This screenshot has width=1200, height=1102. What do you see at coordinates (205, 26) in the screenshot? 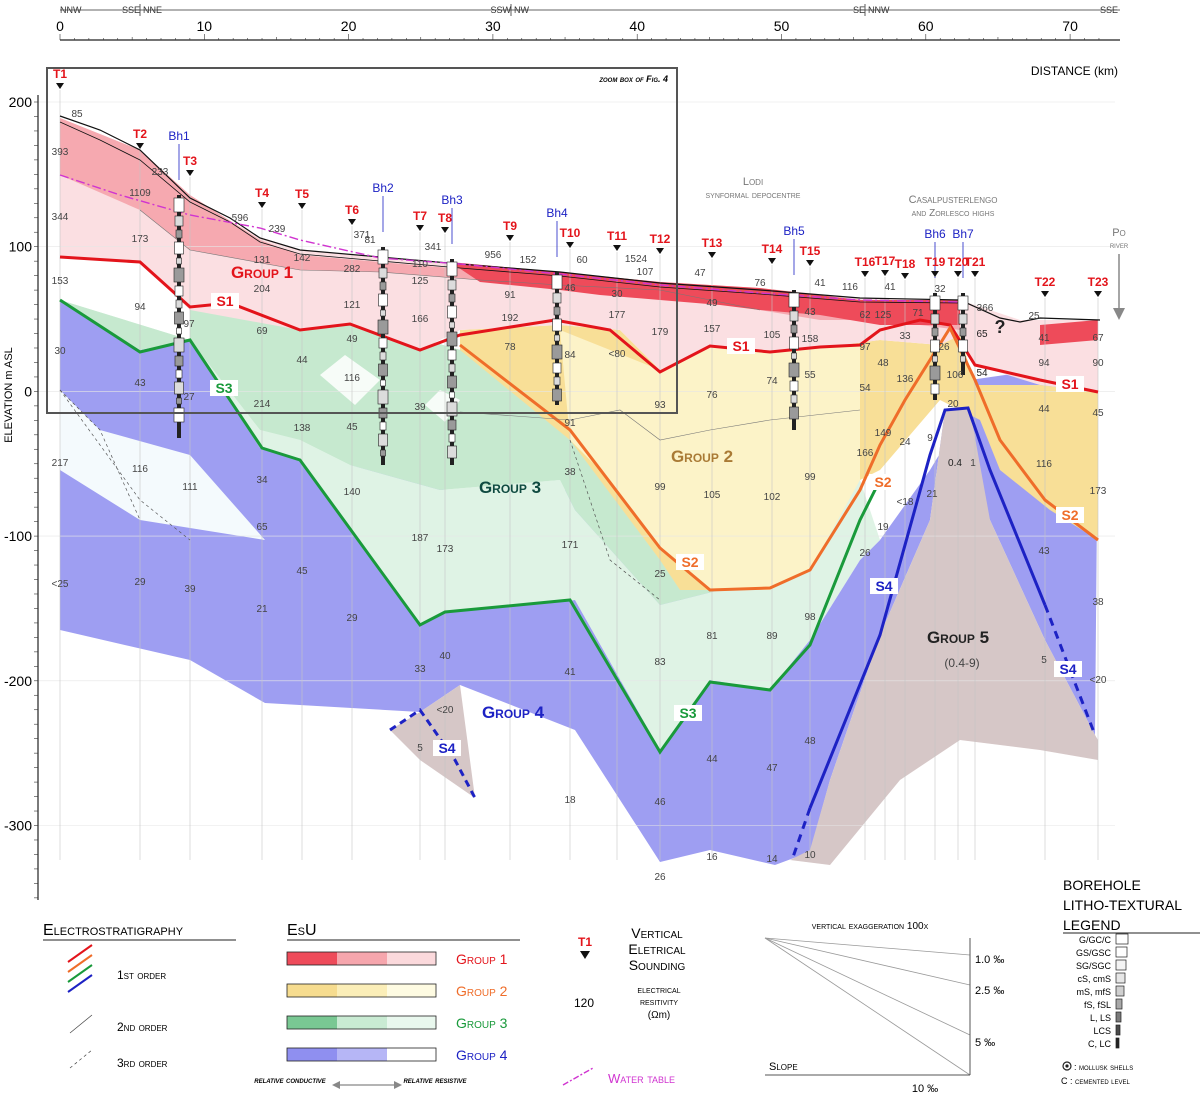
I see `distance-tick-10: 10` at bounding box center [205, 26].